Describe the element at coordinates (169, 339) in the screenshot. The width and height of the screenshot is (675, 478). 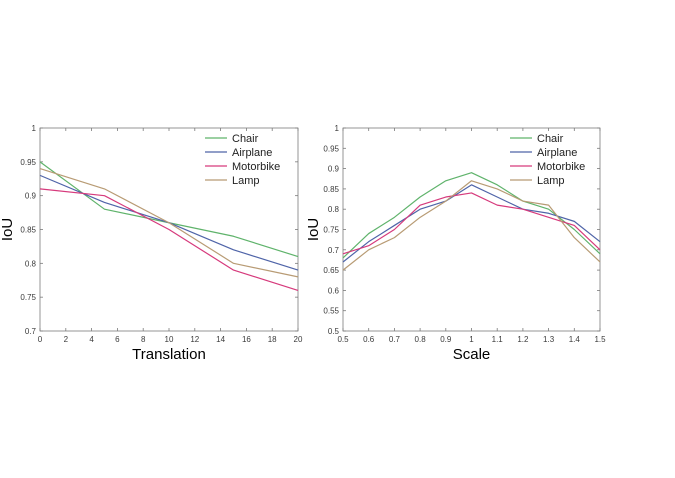
I see `x-tick-label: 10` at that location.